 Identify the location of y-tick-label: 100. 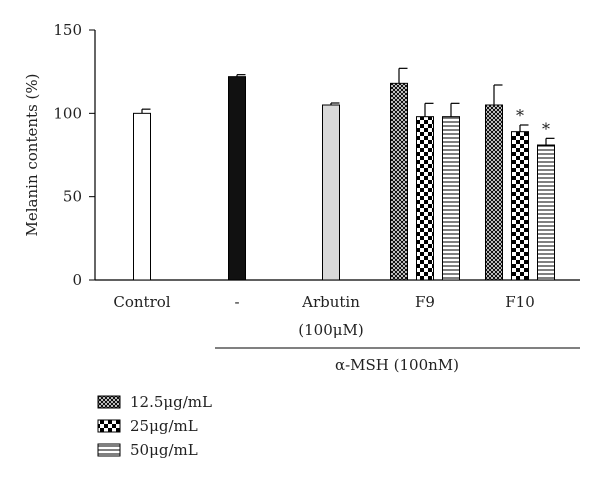
(67, 113).